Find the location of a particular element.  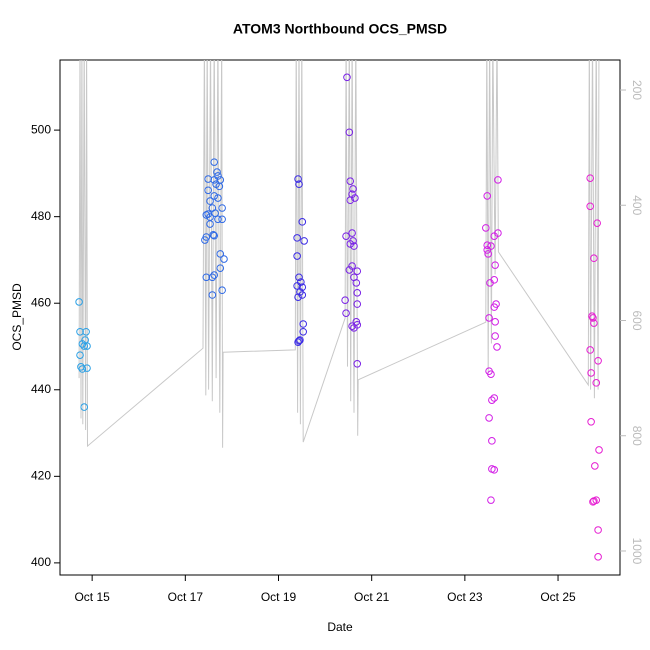

y-tick-label: 480 is located at coordinates (41, 216).